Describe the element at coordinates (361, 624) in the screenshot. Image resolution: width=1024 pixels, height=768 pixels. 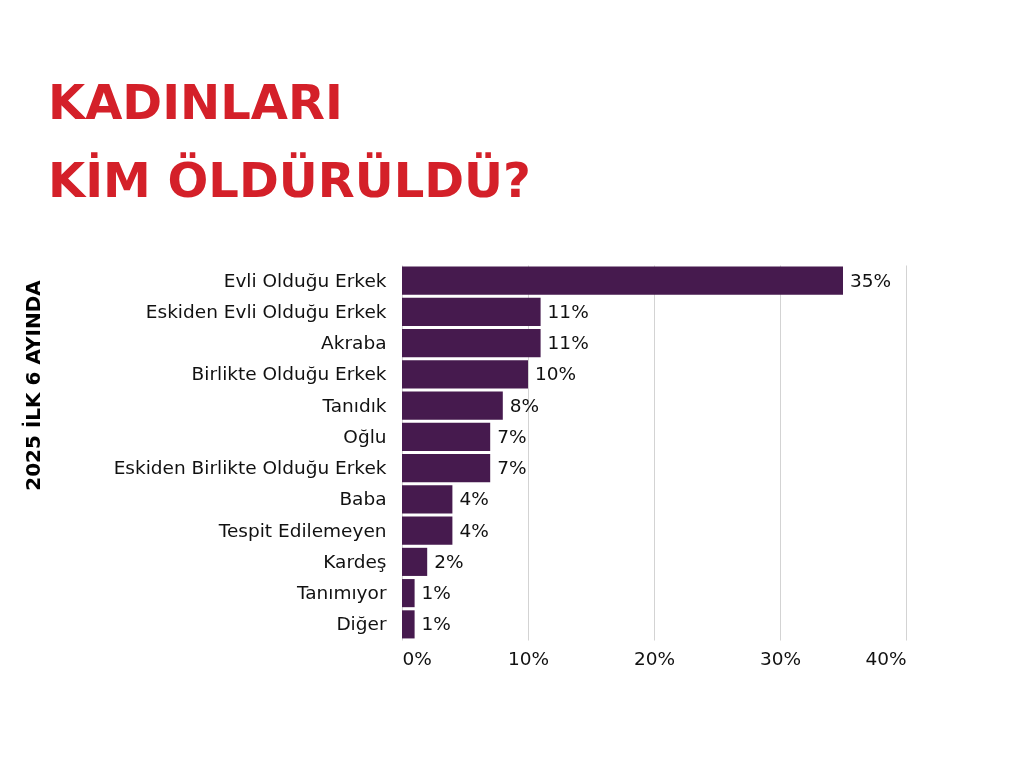
I see `y-tick-label: Diğer` at that location.